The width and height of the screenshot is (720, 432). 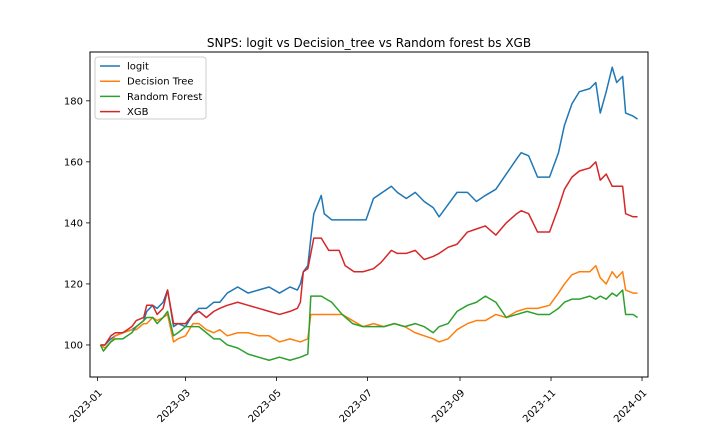 I want to click on y-axis: 100 120 140 160 180, so click(x=77, y=223).